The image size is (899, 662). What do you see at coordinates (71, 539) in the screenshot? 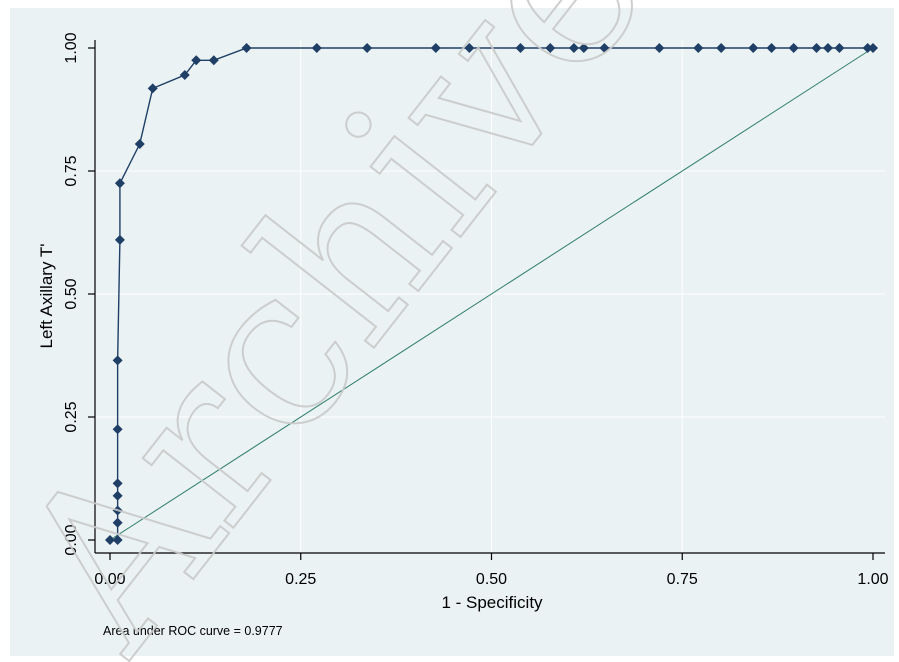
I see `y-tick-label: 0.00` at bounding box center [71, 539].